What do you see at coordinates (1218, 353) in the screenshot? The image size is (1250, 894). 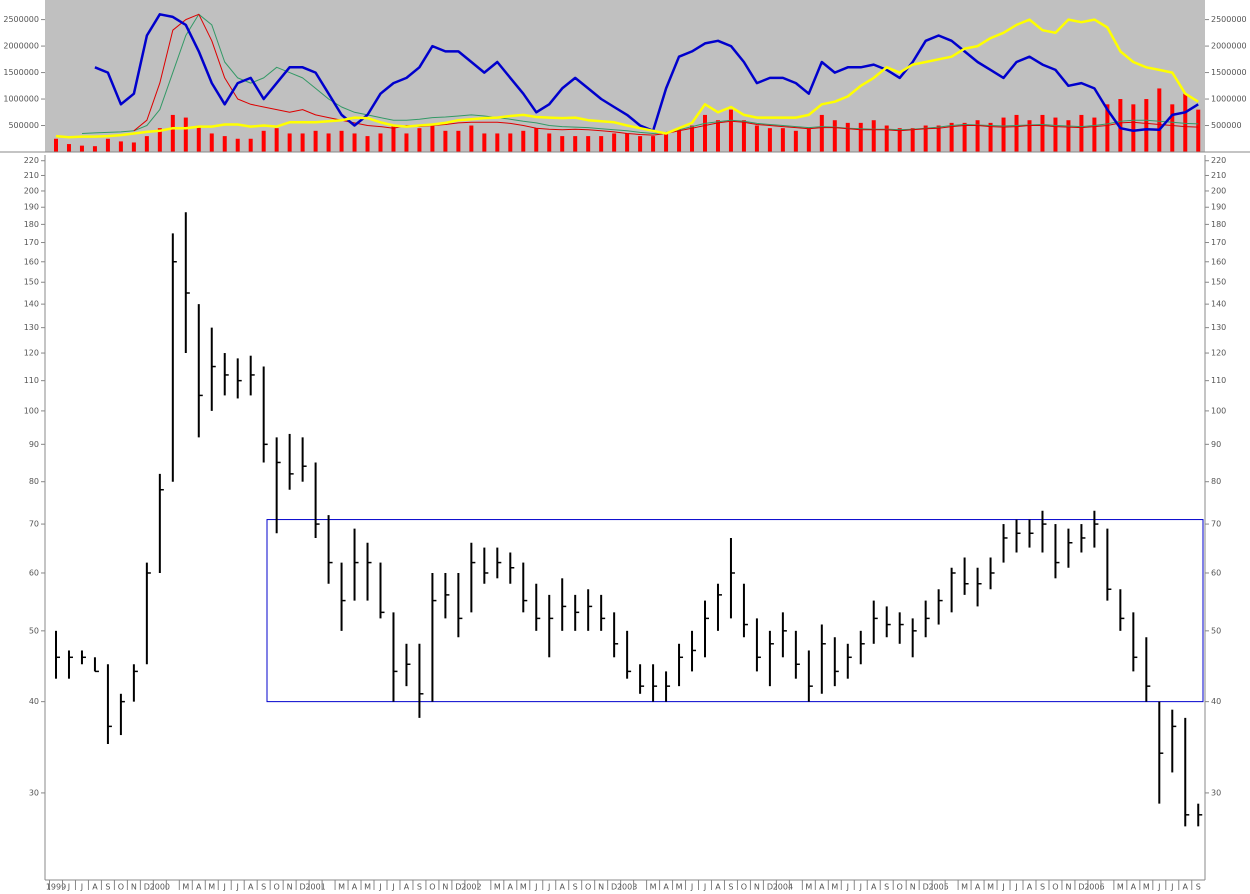 I see `y-tick-label: 120` at bounding box center [1218, 353].